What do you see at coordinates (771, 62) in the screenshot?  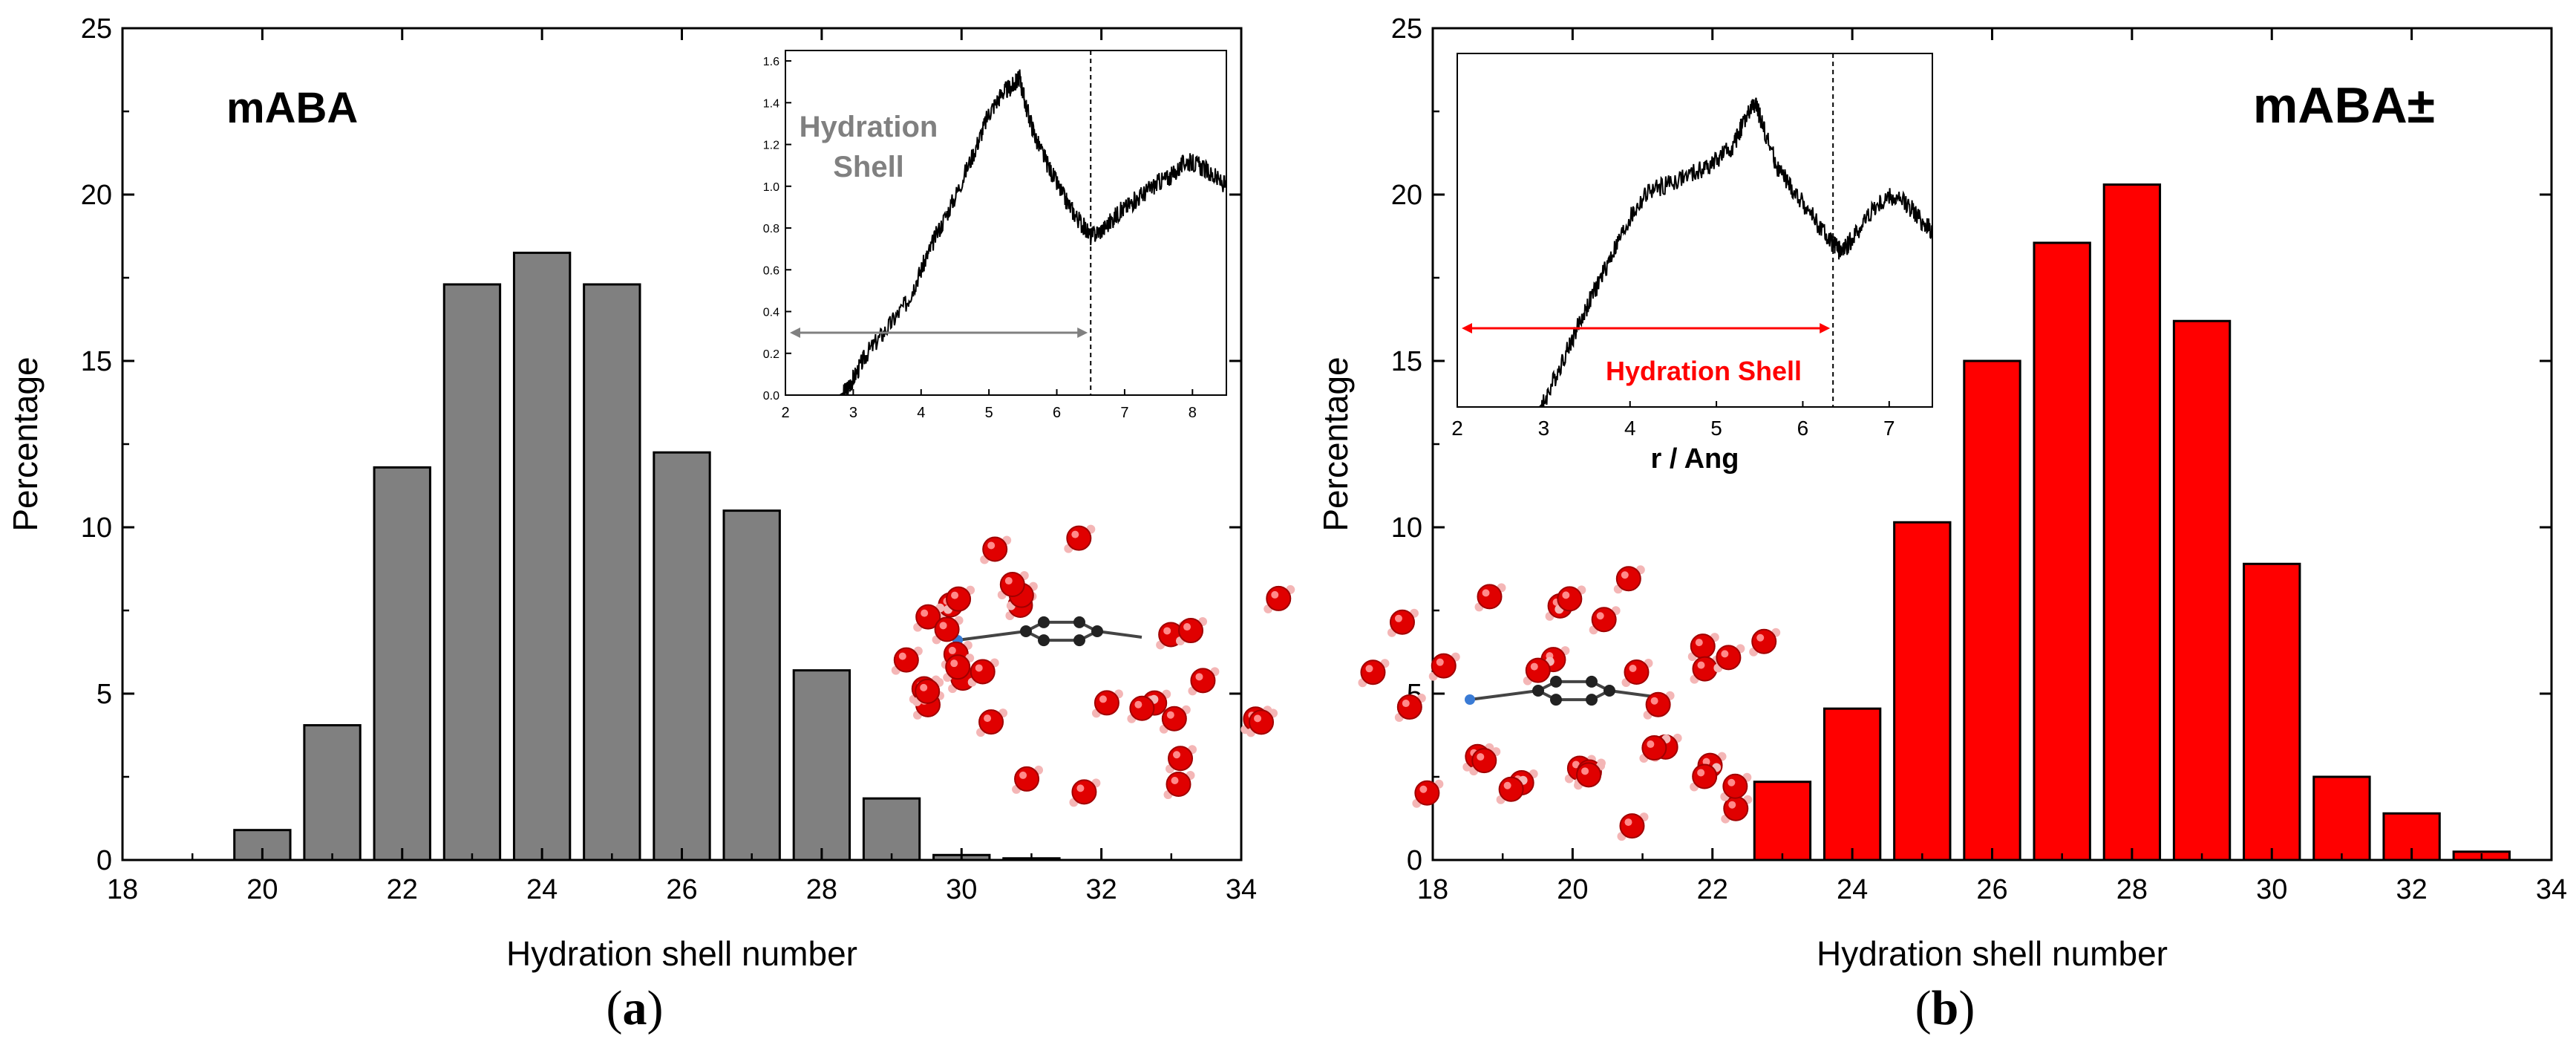 I see `inset-y-tick-label: 1.6` at bounding box center [771, 62].